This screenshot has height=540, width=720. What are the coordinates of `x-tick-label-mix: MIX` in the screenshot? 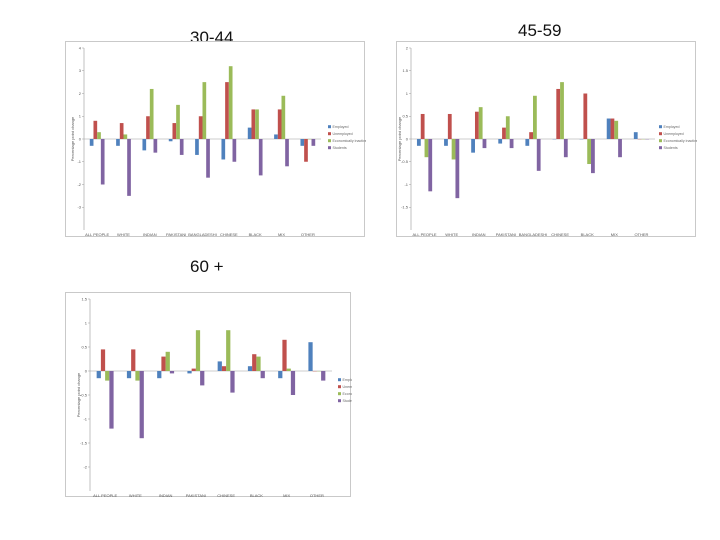 It's located at (286, 495).